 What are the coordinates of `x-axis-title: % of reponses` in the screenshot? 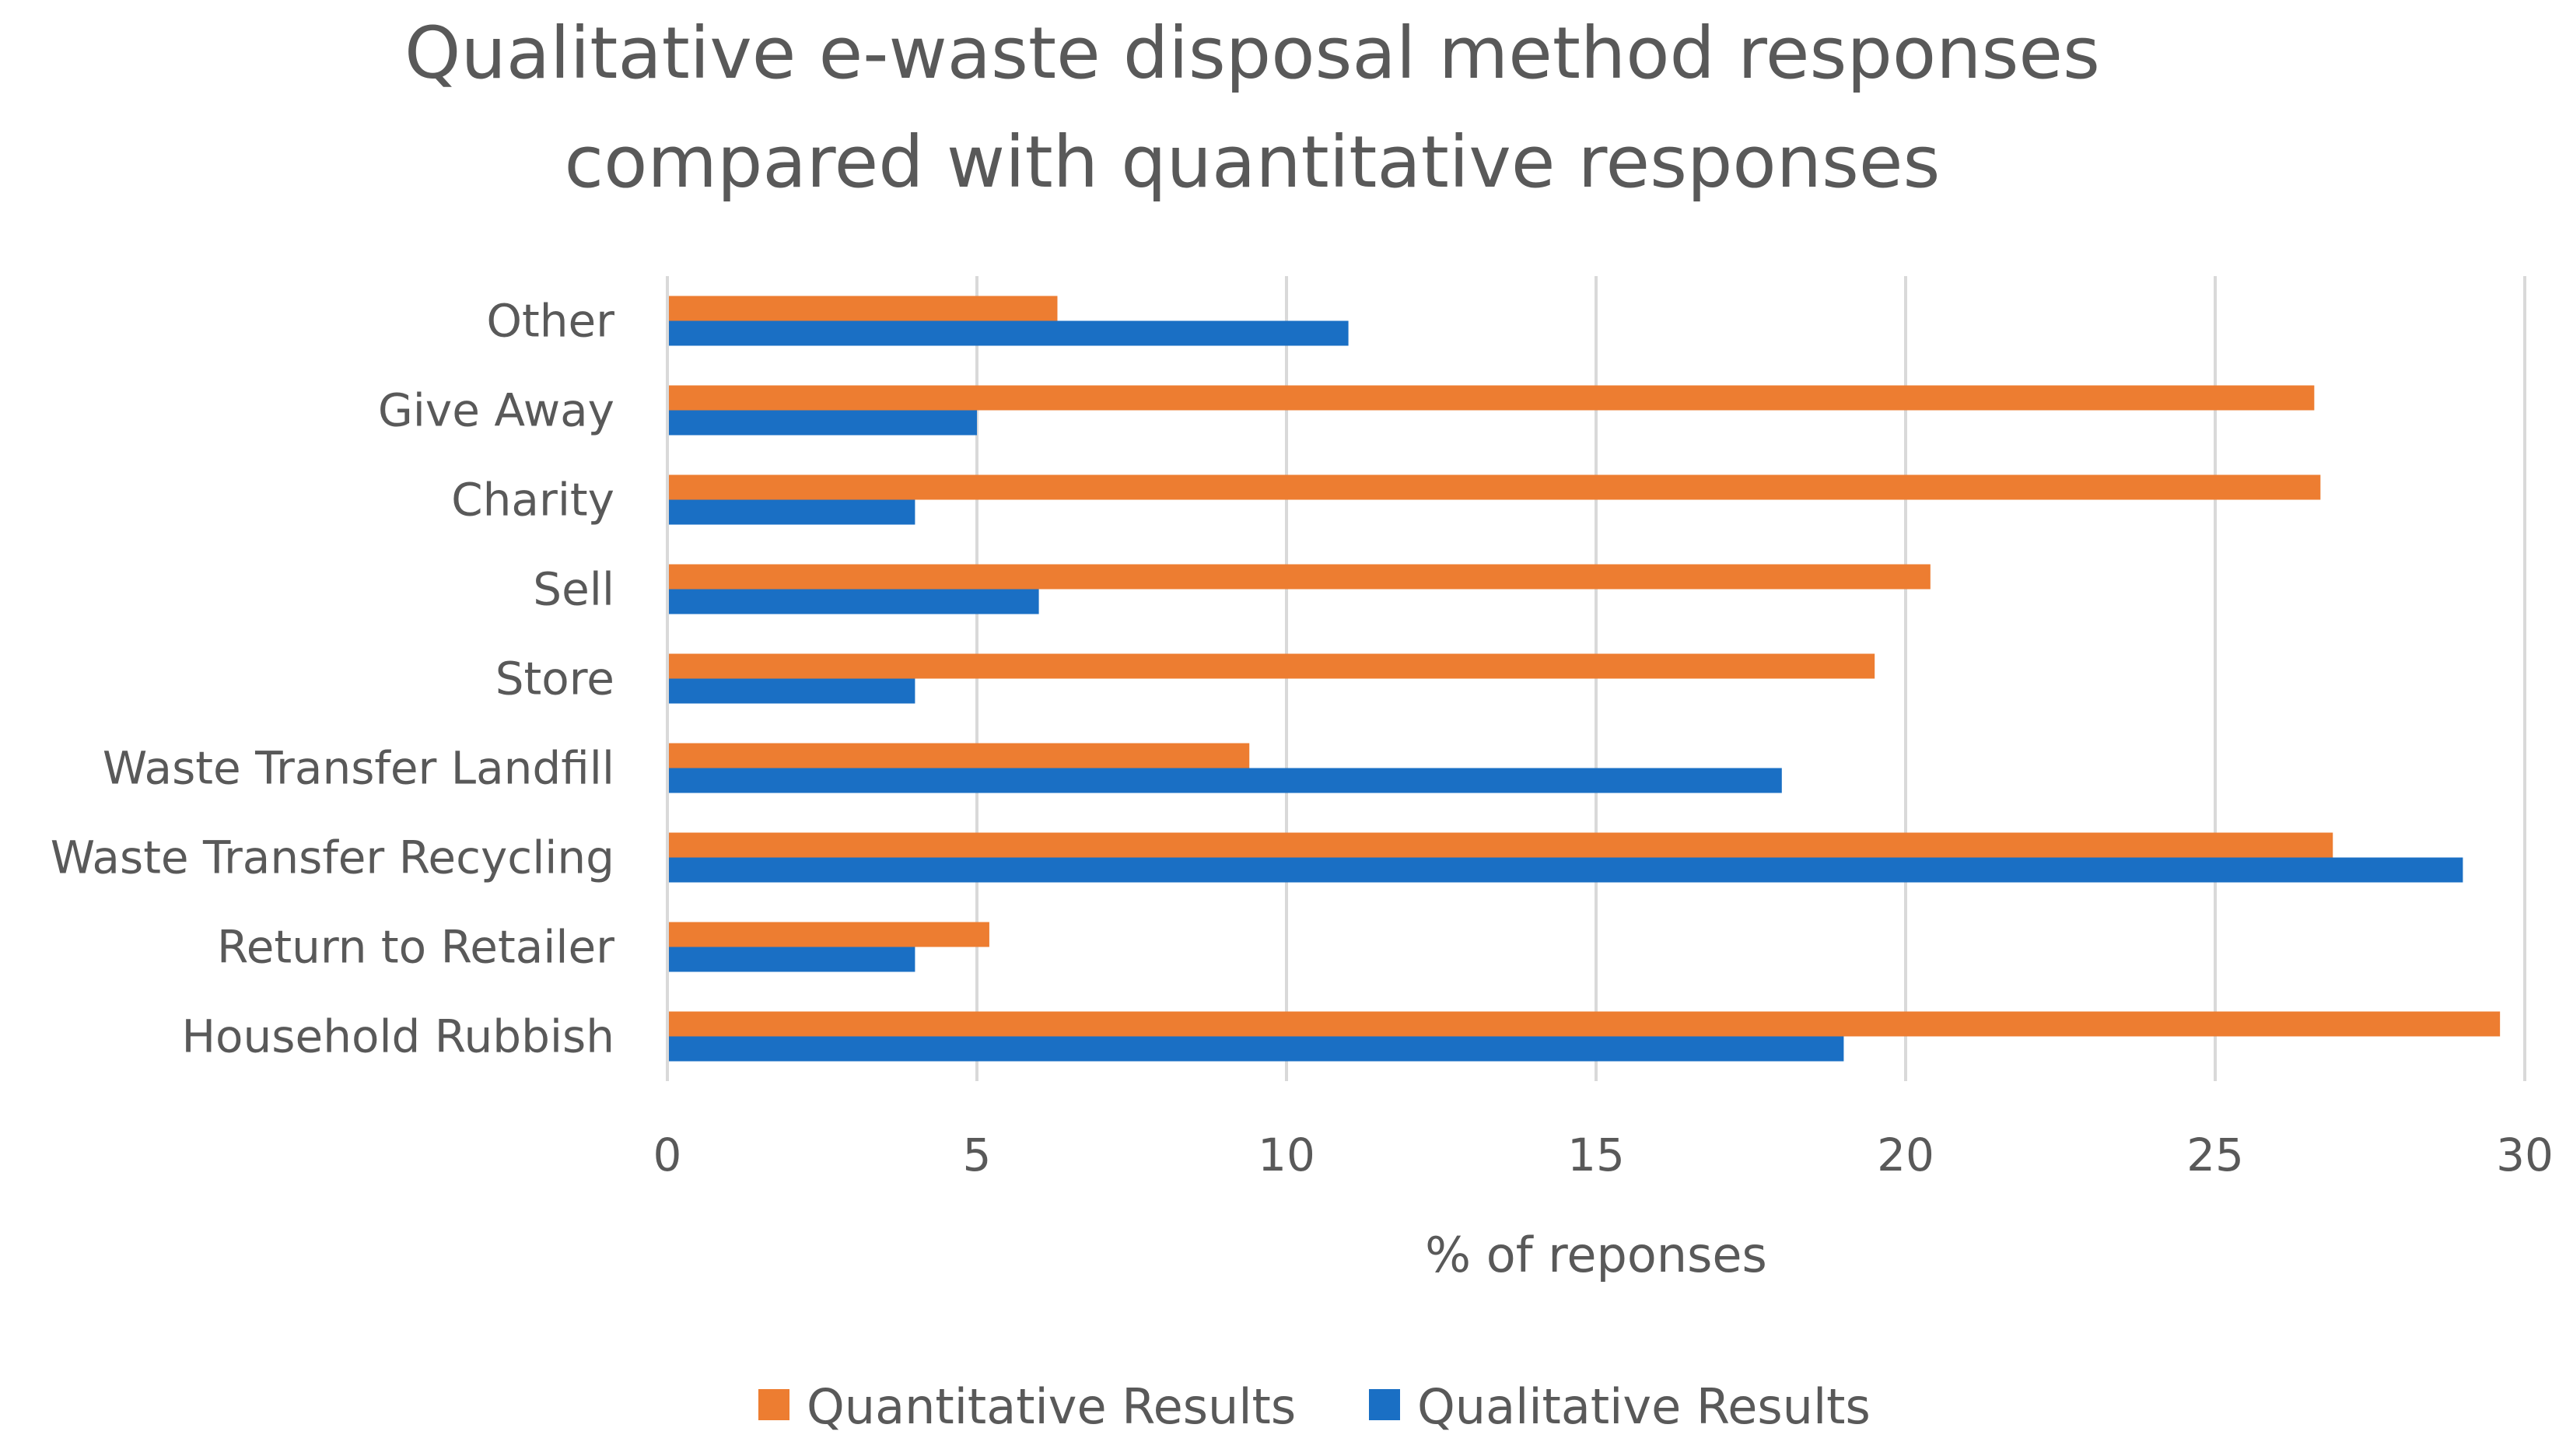 It's located at (1596, 1255).